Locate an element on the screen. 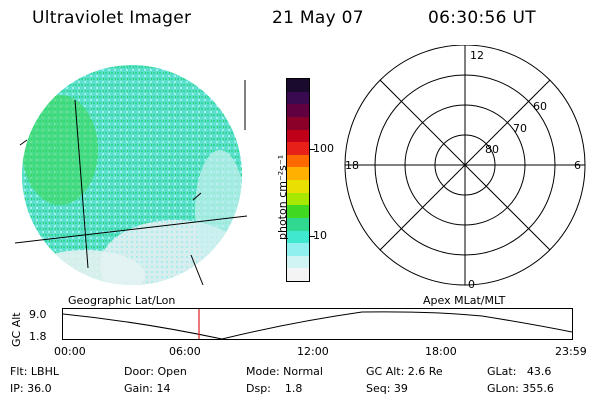  ip-info: IP: 36.0 is located at coordinates (31, 388).